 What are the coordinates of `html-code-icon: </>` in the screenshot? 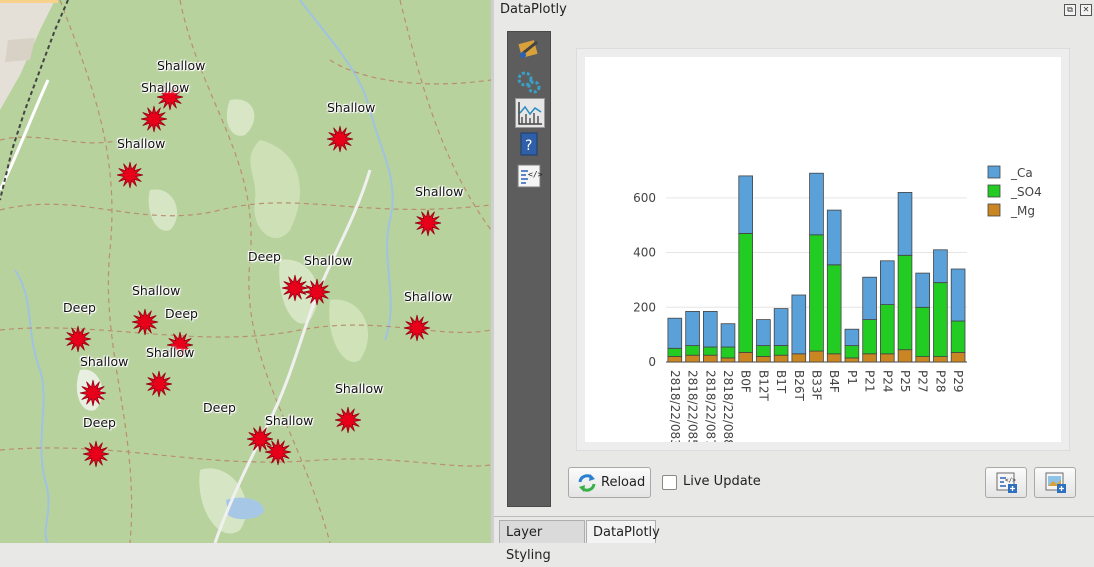 It's located at (530, 177).